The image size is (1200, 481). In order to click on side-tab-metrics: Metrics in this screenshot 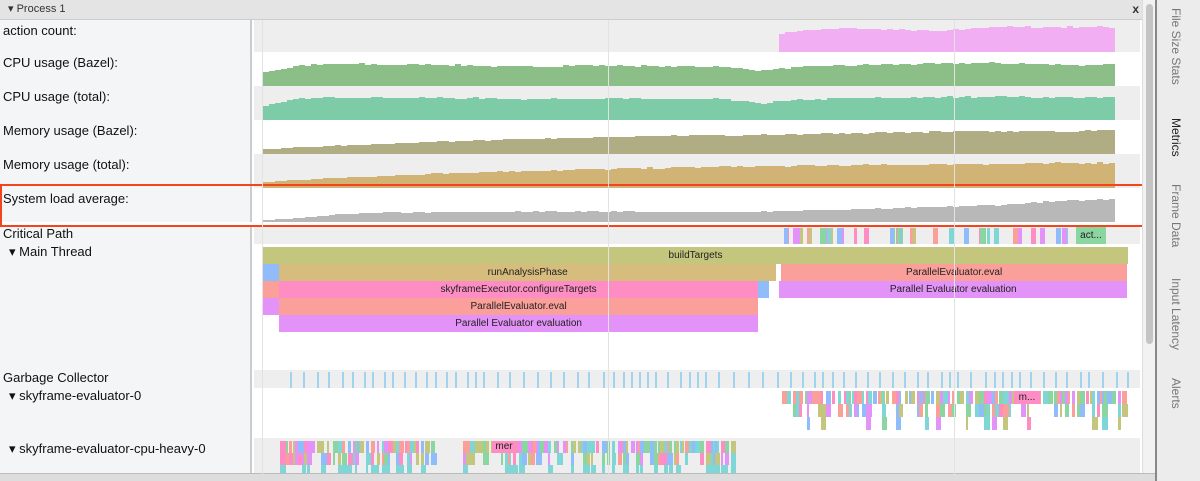, I will do `click(1176, 137)`.